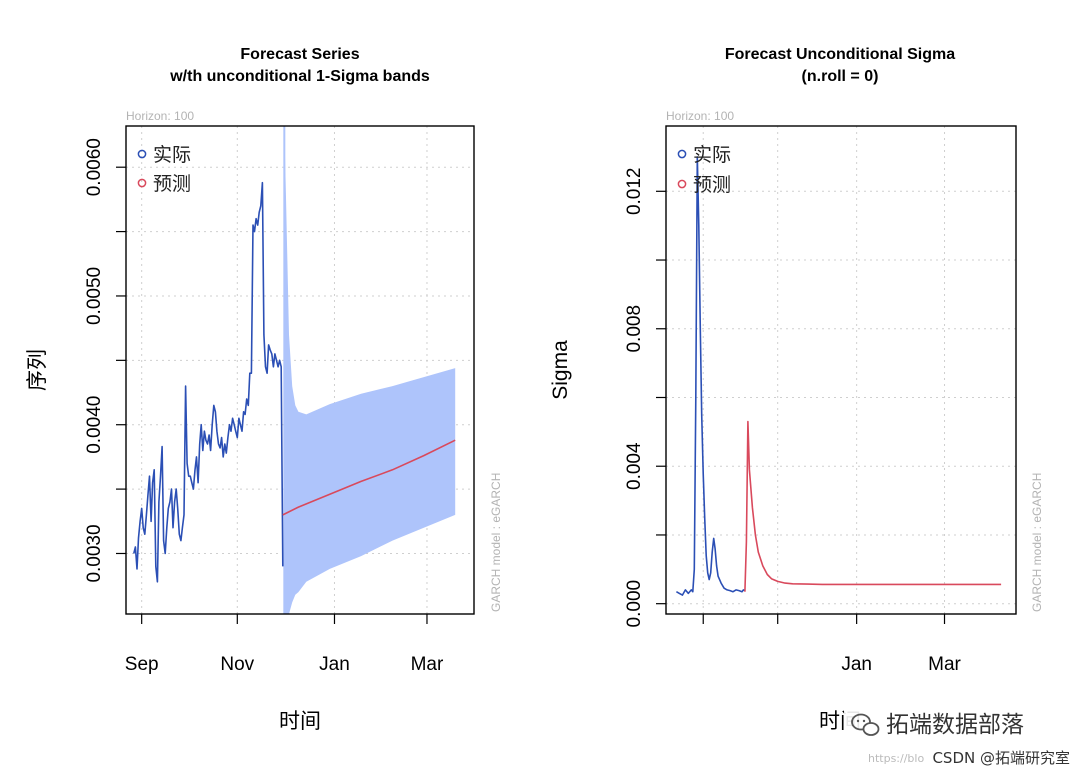 This screenshot has width=1080, height=771. What do you see at coordinates (1001, 758) in the screenshot?
I see `watermark-credit: CSDN @拓端研究室` at bounding box center [1001, 758].